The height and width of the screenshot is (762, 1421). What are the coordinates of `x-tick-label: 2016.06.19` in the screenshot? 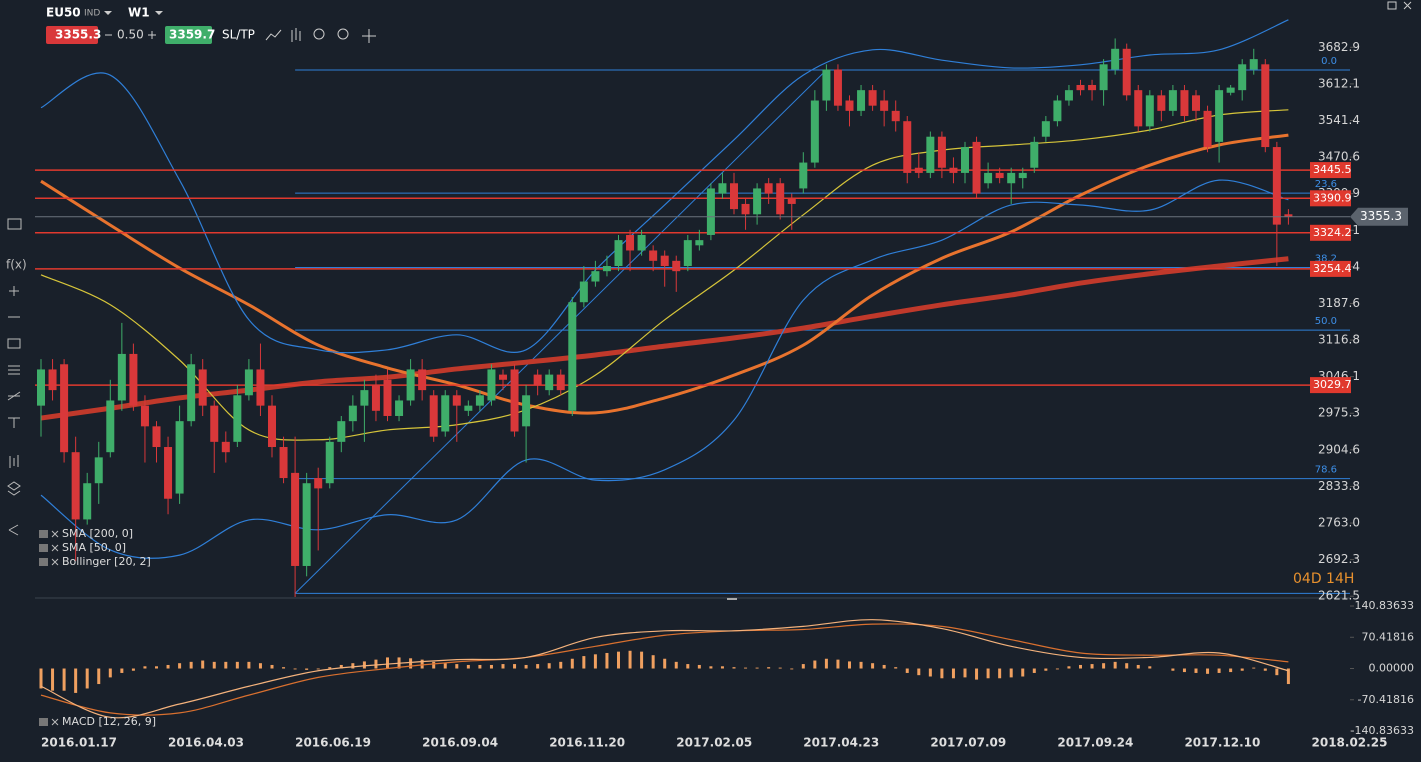 It's located at (333, 743).